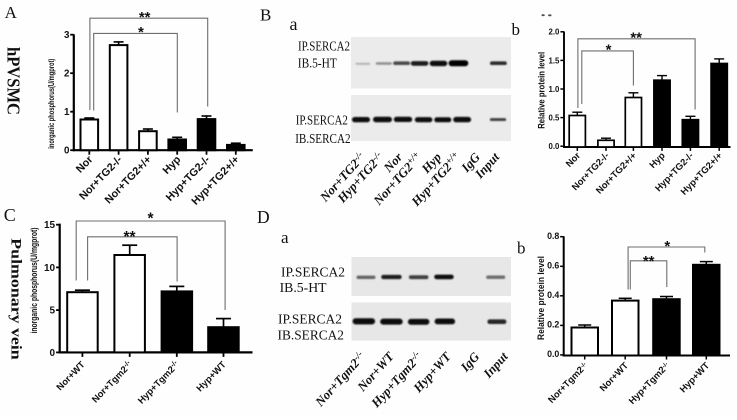 The width and height of the screenshot is (737, 420). Describe the element at coordinates (553, 295) in the screenshot. I see `svg-text: 0.4` at that location.